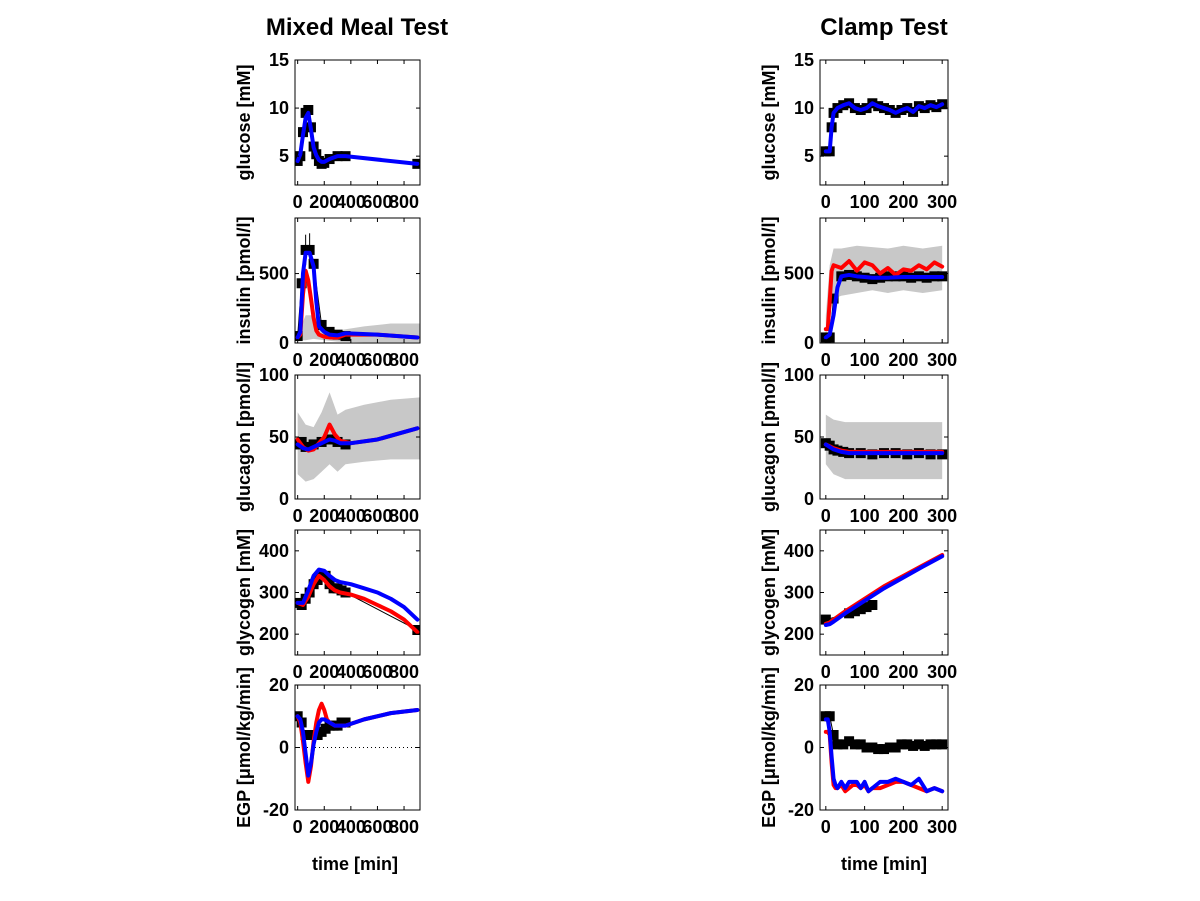  Describe the element at coordinates (769, 281) in the screenshot. I see `y-axis-label: insulin [pmol/l]` at that location.